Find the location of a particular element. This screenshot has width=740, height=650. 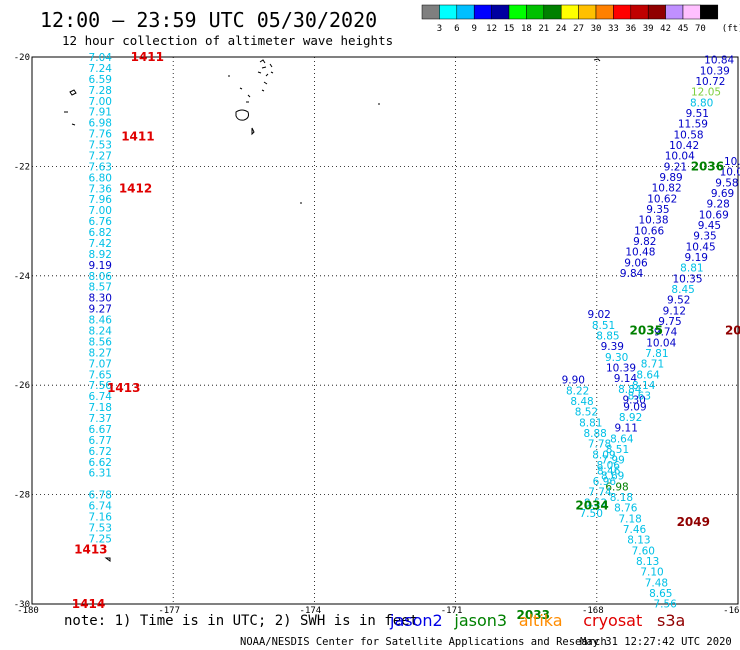

wave-height-value: 8.30 is located at coordinates (100, 299).